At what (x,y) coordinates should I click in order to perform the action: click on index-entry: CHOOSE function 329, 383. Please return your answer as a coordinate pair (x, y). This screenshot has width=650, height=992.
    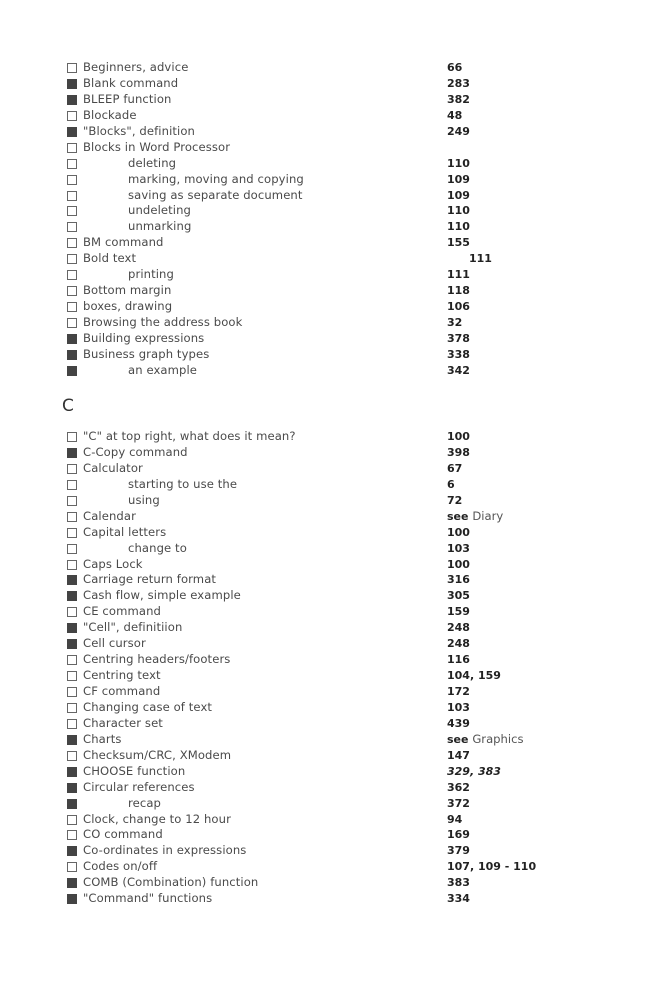
    Looking at the image, I should click on (326, 772).